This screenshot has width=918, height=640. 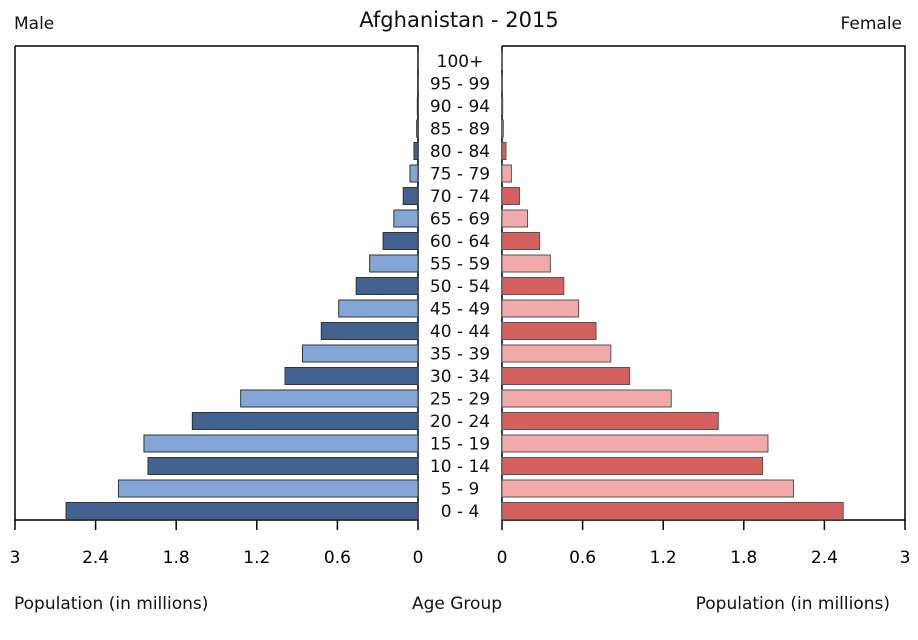 I want to click on x-axis-label-right: Population (in millions), so click(x=792, y=604).